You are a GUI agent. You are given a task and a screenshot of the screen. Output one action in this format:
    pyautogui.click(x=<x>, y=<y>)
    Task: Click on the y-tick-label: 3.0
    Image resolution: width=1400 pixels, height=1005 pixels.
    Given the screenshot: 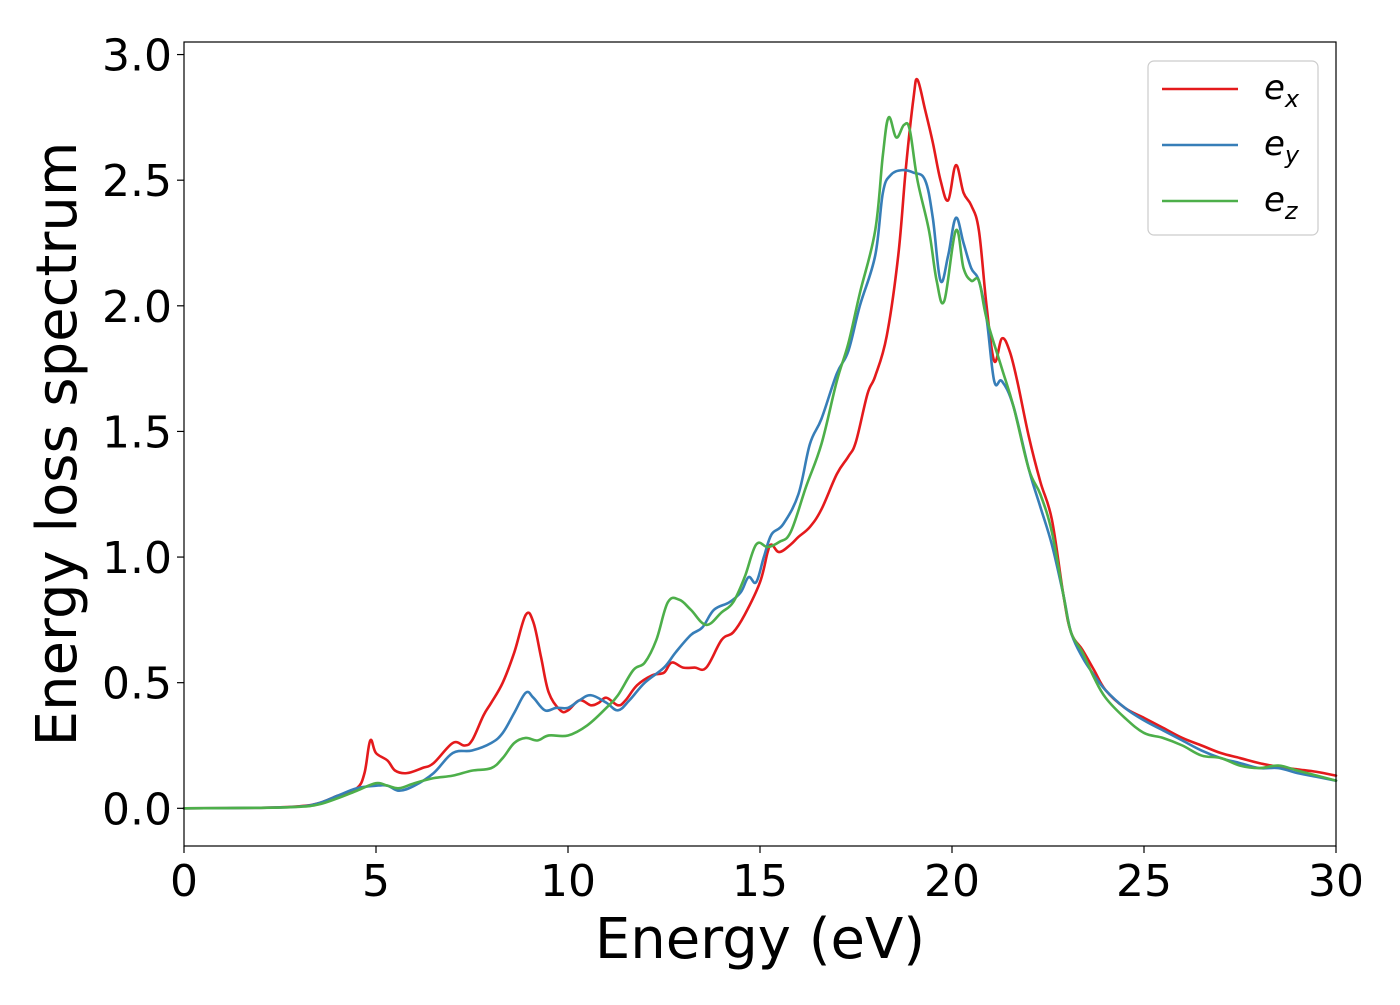 What is the action you would take?
    pyautogui.click(x=137, y=56)
    